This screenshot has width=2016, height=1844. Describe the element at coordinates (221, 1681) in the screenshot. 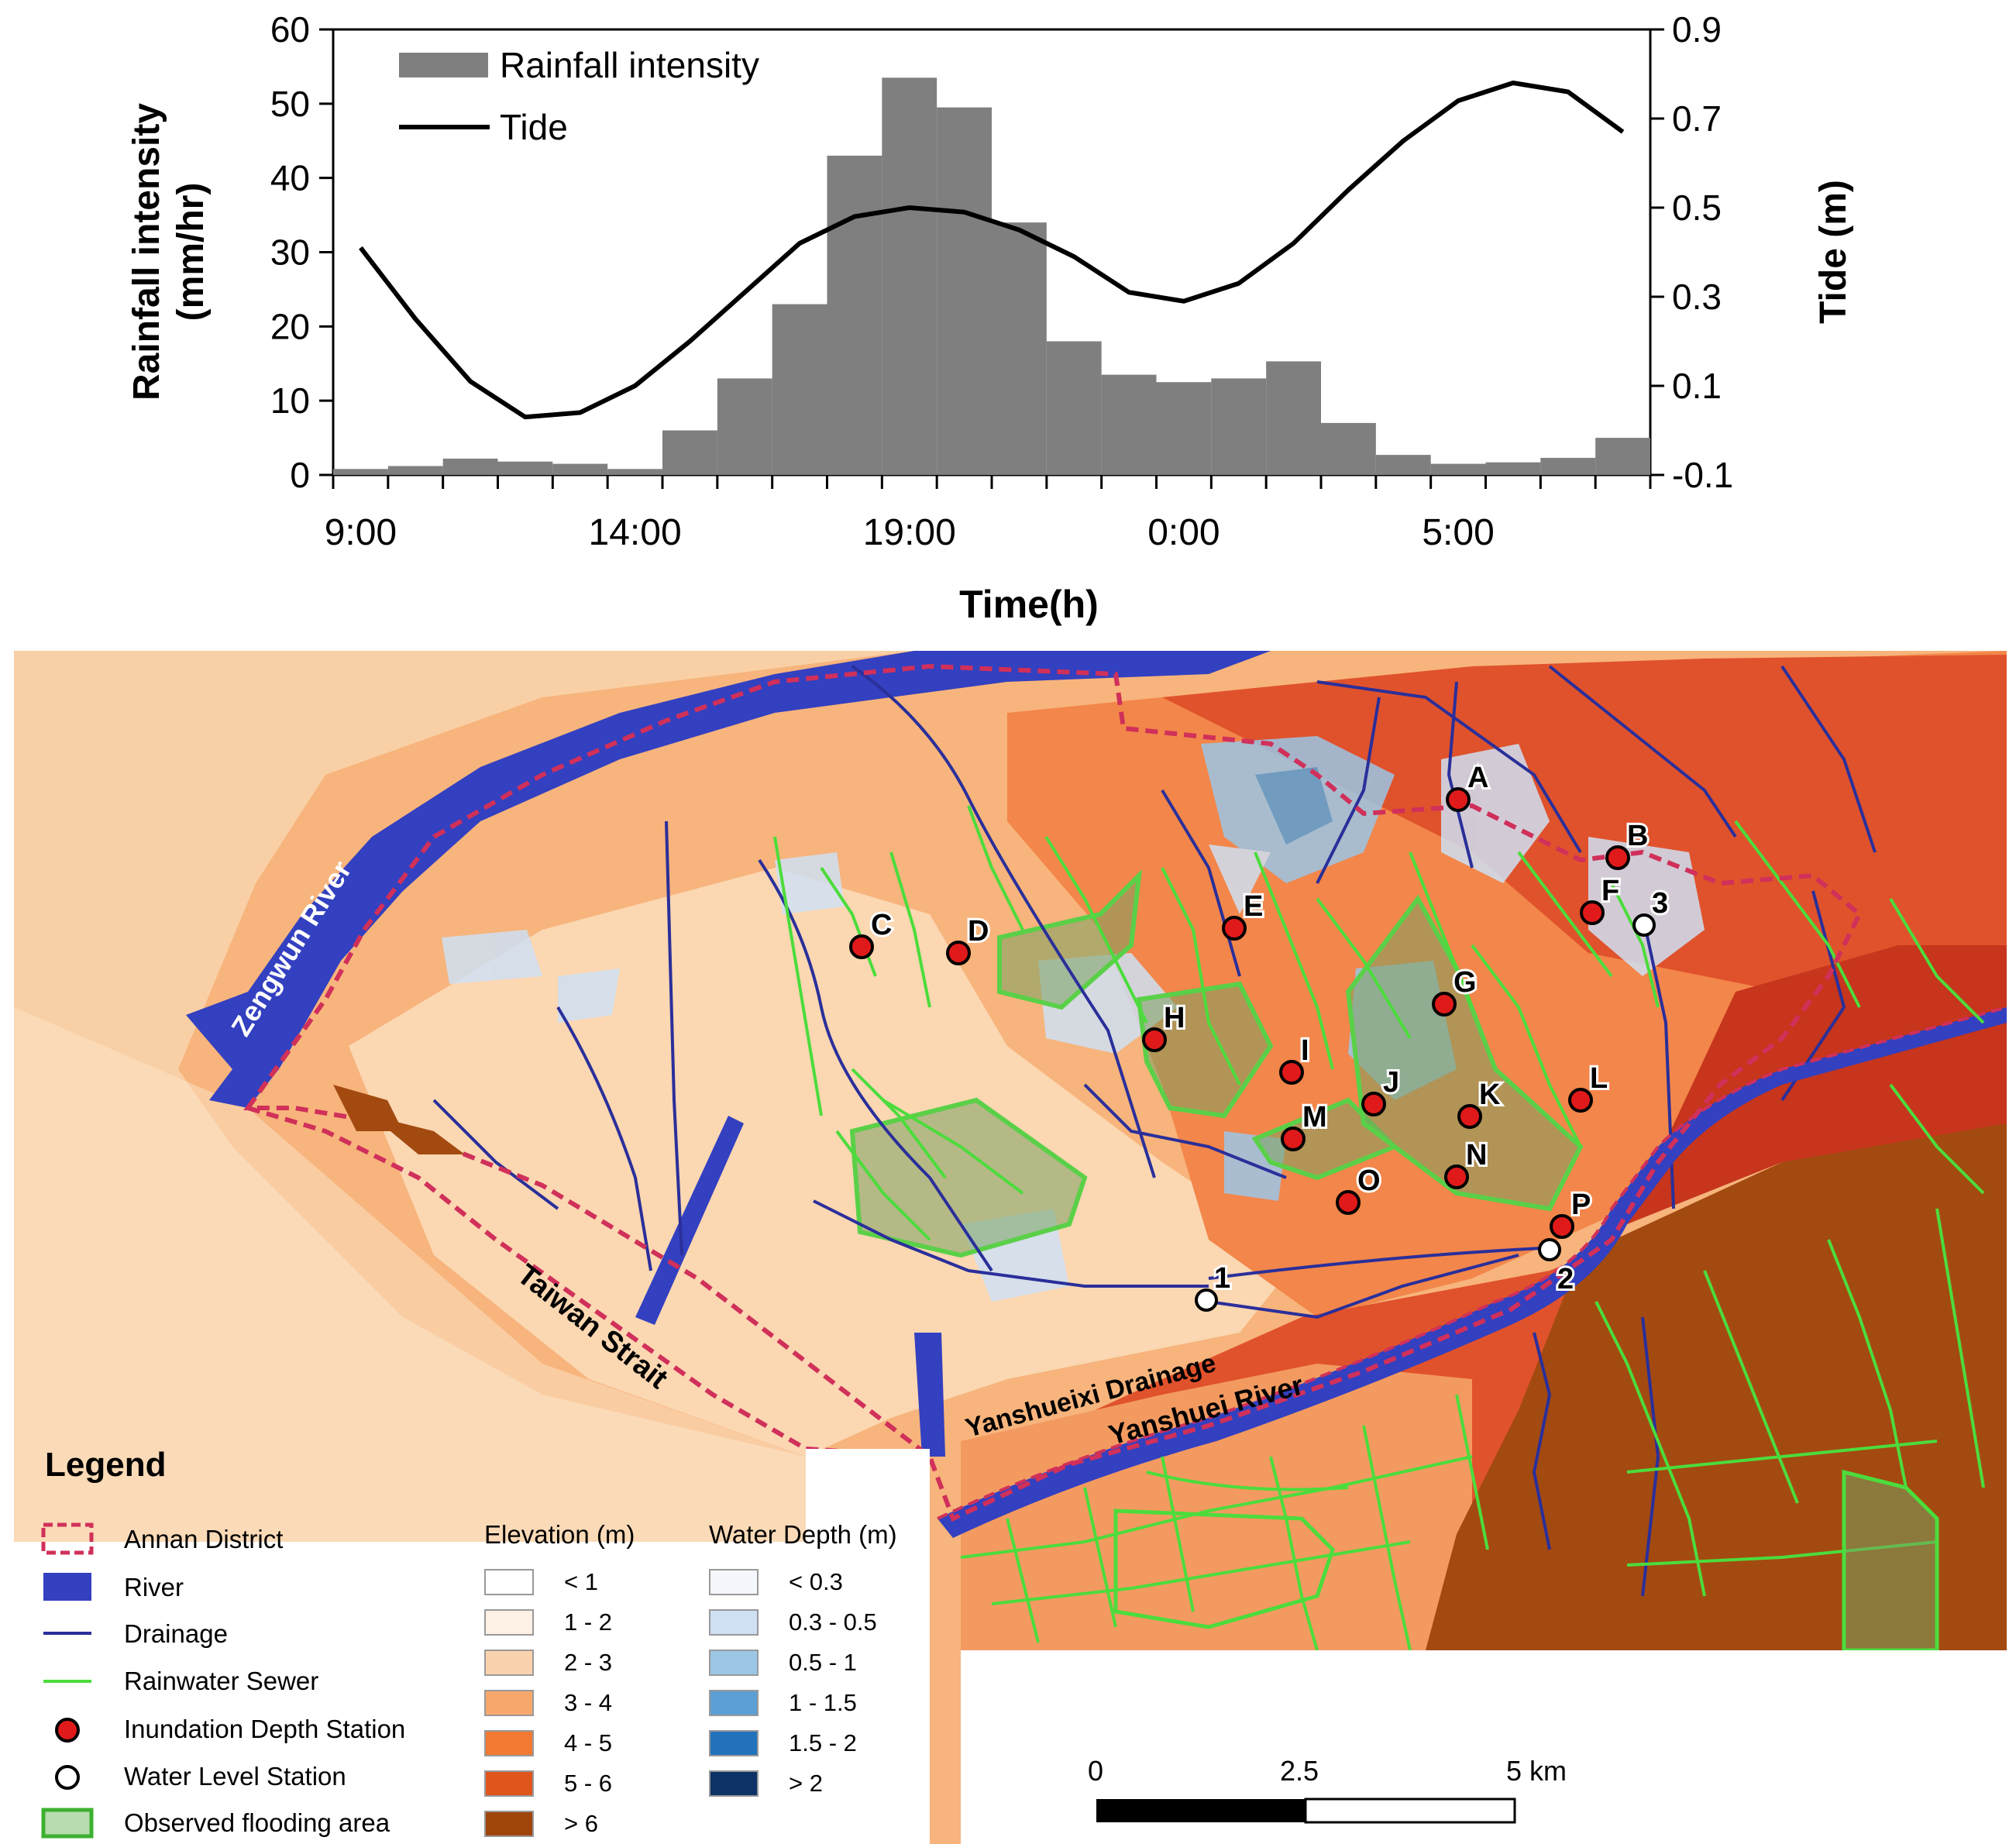

I see `legend-sewer: Rainwater Sewer` at that location.